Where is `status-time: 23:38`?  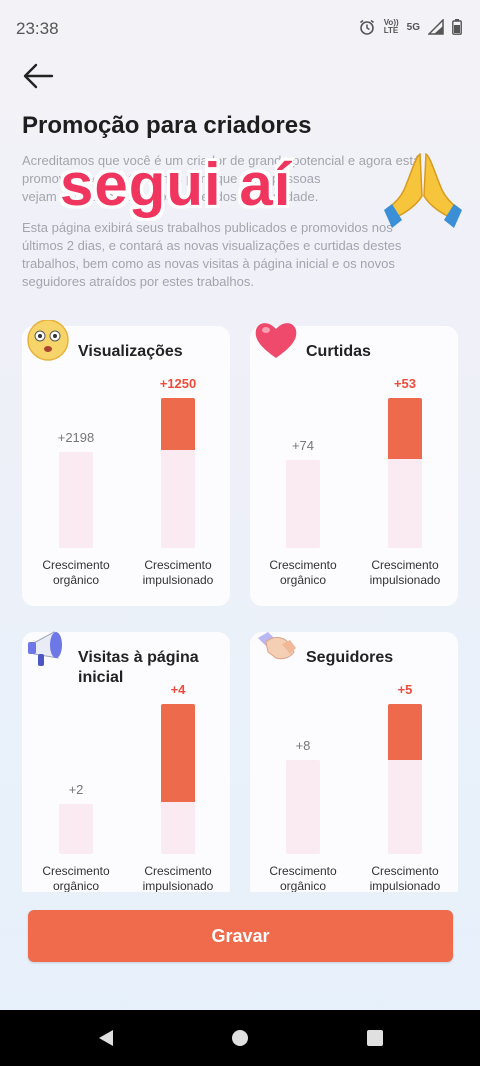 status-time: 23:38 is located at coordinates (37, 28).